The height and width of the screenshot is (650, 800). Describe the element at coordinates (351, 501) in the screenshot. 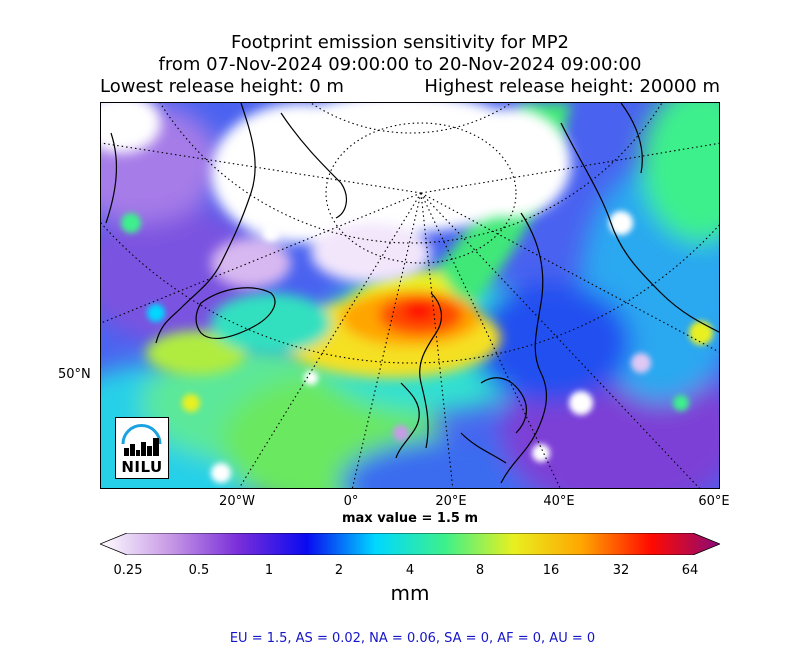

I see `lon-label-0: 0°` at that location.